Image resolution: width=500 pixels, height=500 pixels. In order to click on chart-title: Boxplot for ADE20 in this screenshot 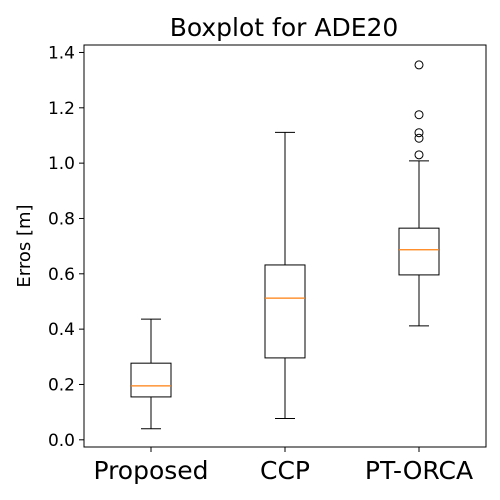, I will do `click(284, 27)`.